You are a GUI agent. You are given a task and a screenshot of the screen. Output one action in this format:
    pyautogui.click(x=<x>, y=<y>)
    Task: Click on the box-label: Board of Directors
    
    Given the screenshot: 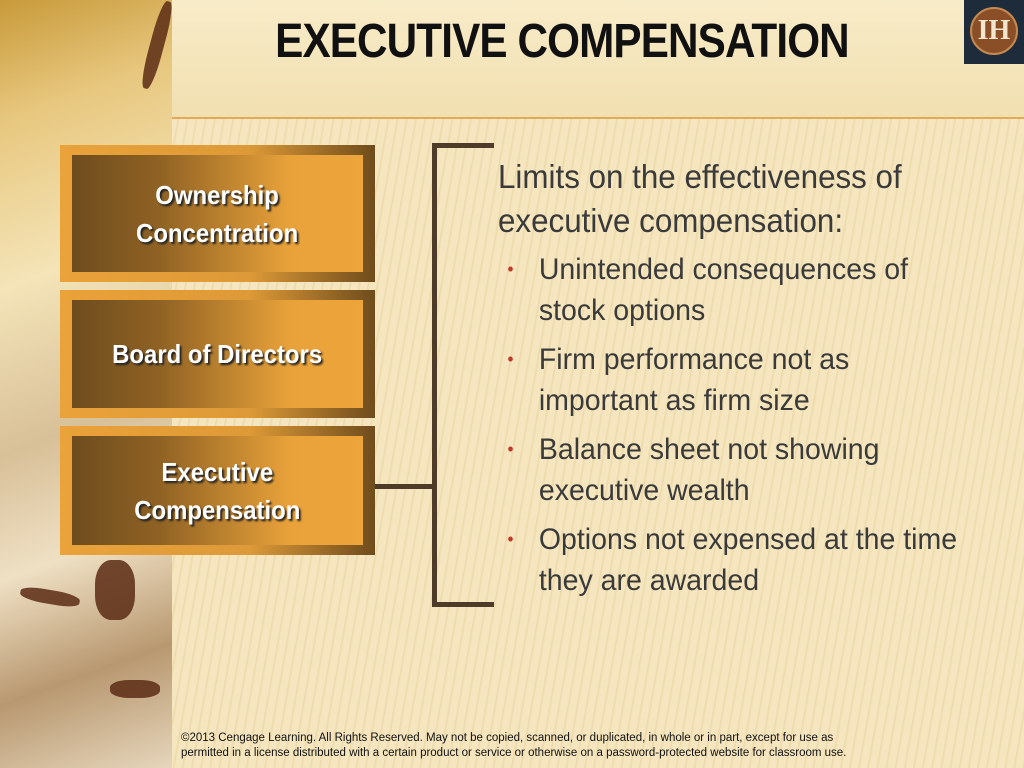 What is the action you would take?
    pyautogui.click(x=217, y=354)
    